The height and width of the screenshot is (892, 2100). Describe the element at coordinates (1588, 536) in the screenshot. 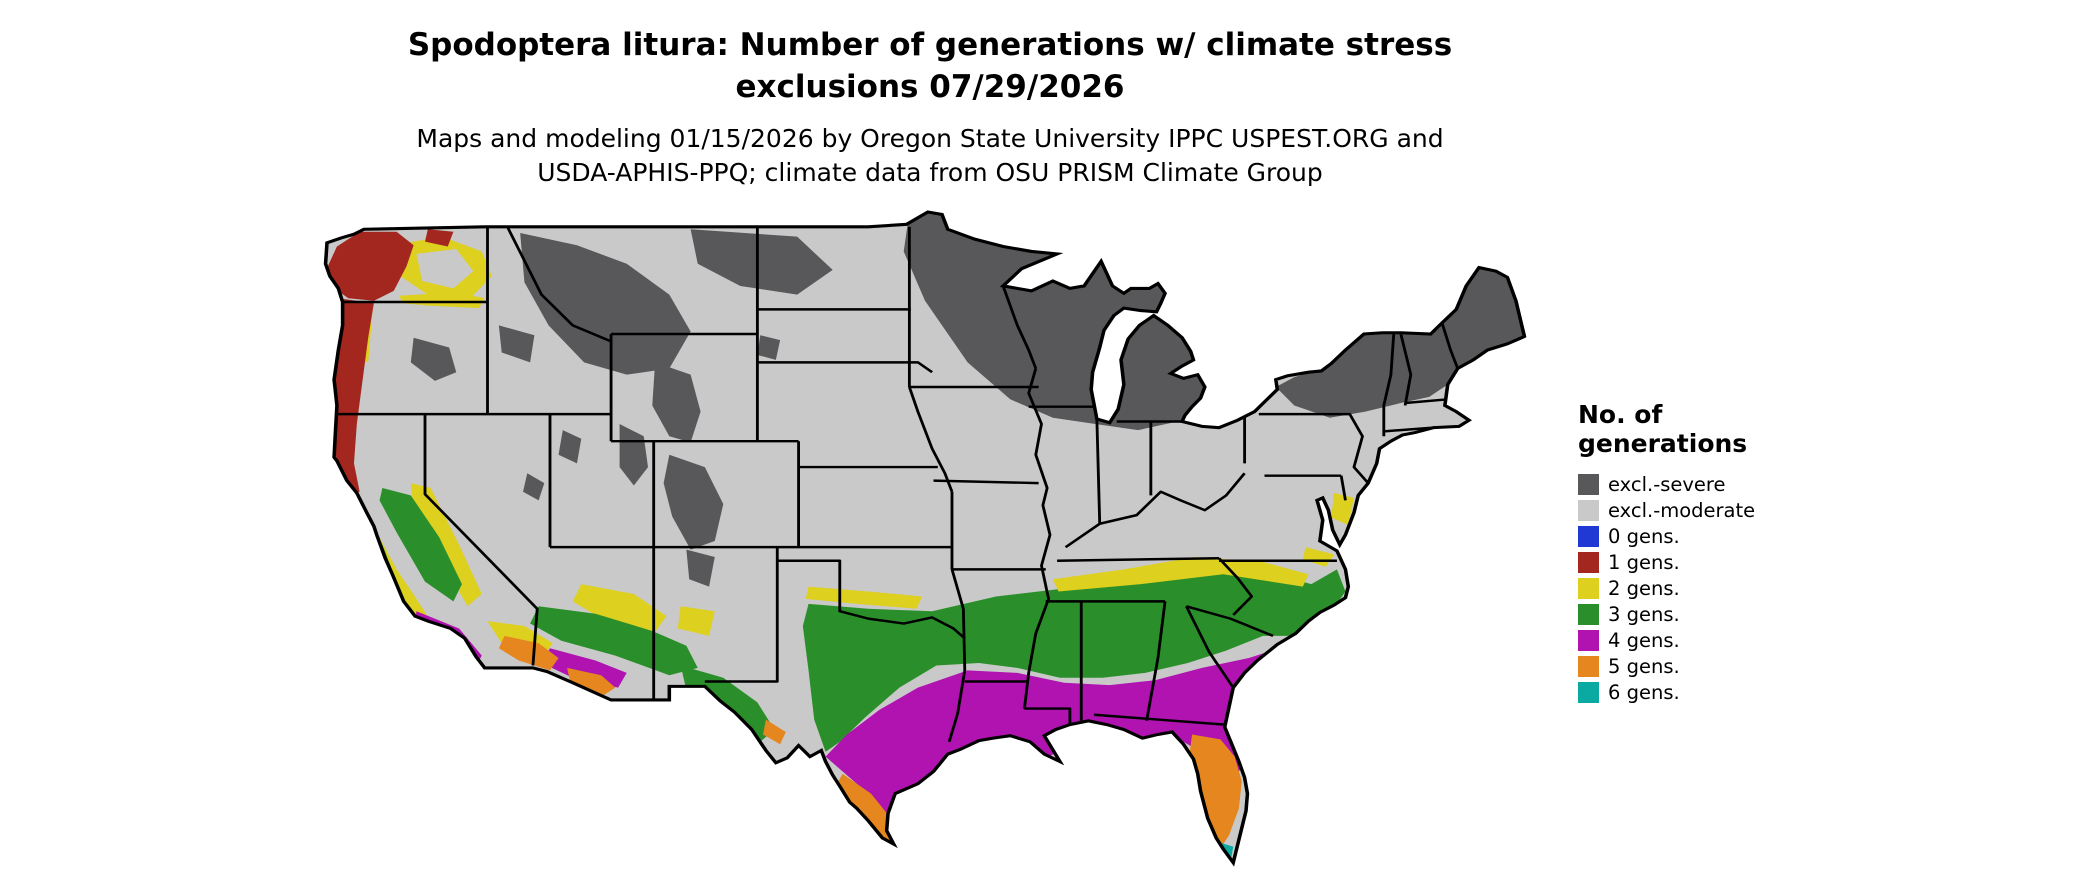

I see `legend-swatch-0-gens` at that location.